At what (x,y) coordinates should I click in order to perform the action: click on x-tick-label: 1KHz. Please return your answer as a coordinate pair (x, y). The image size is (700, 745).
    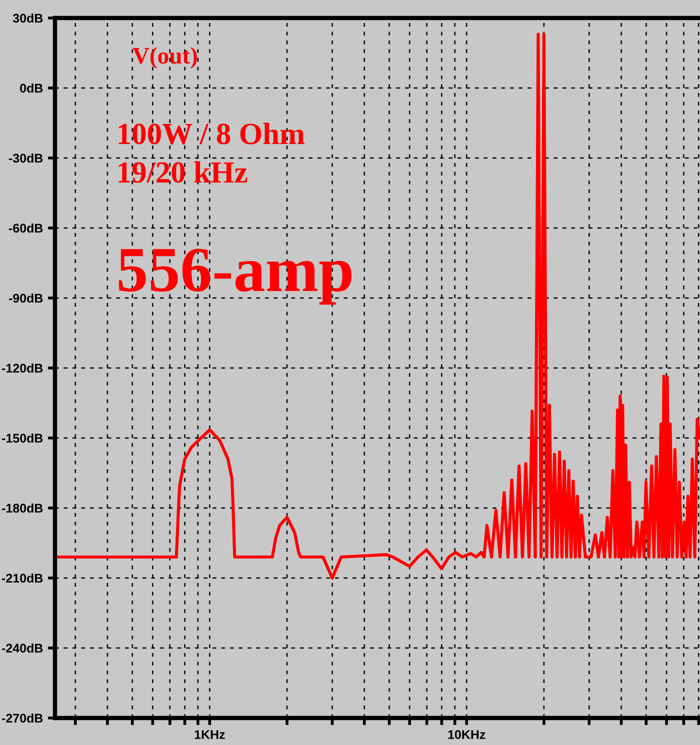
    Looking at the image, I should click on (209, 734).